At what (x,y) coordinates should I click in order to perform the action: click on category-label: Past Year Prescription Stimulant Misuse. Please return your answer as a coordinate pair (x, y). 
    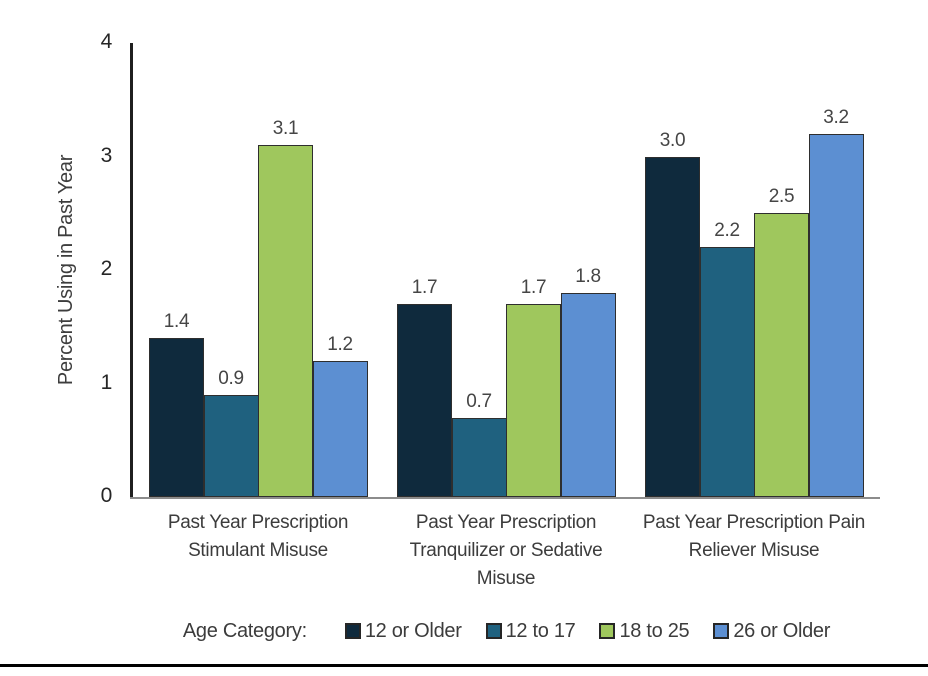
    Looking at the image, I should click on (258, 536).